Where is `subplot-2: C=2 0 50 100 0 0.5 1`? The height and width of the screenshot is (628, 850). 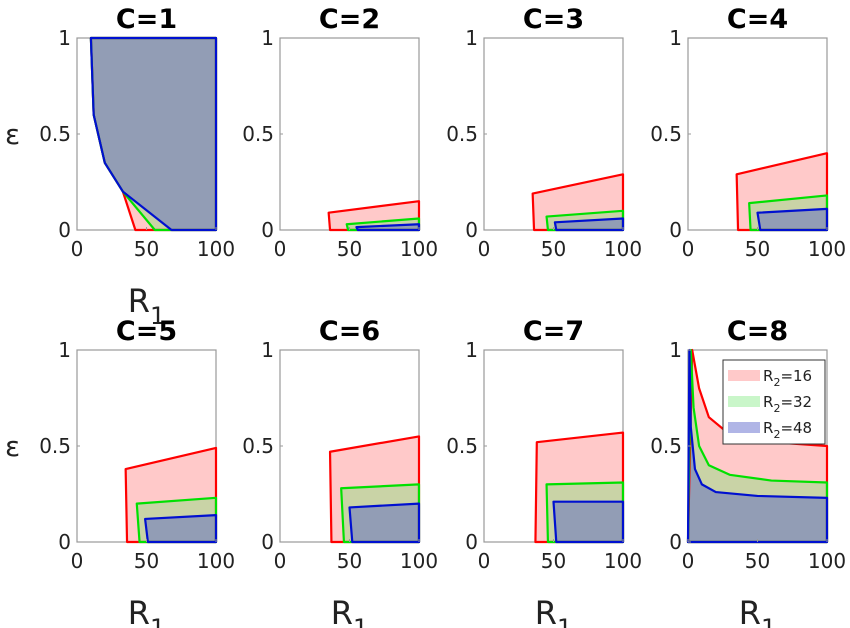 subplot-2: C=2 0 50 100 0 0.5 1 is located at coordinates (340, 132).